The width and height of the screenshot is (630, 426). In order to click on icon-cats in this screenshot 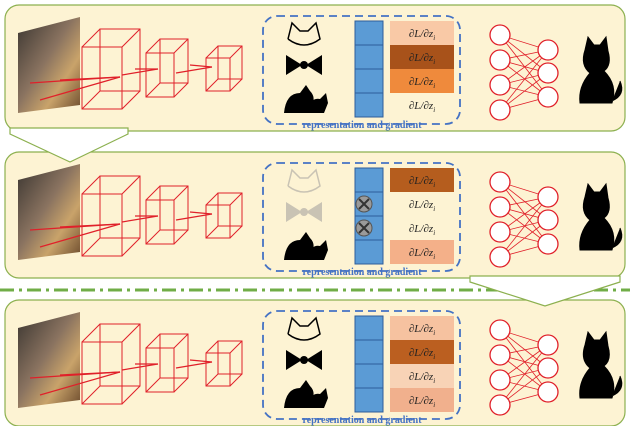, I will do `click(306, 394)`.